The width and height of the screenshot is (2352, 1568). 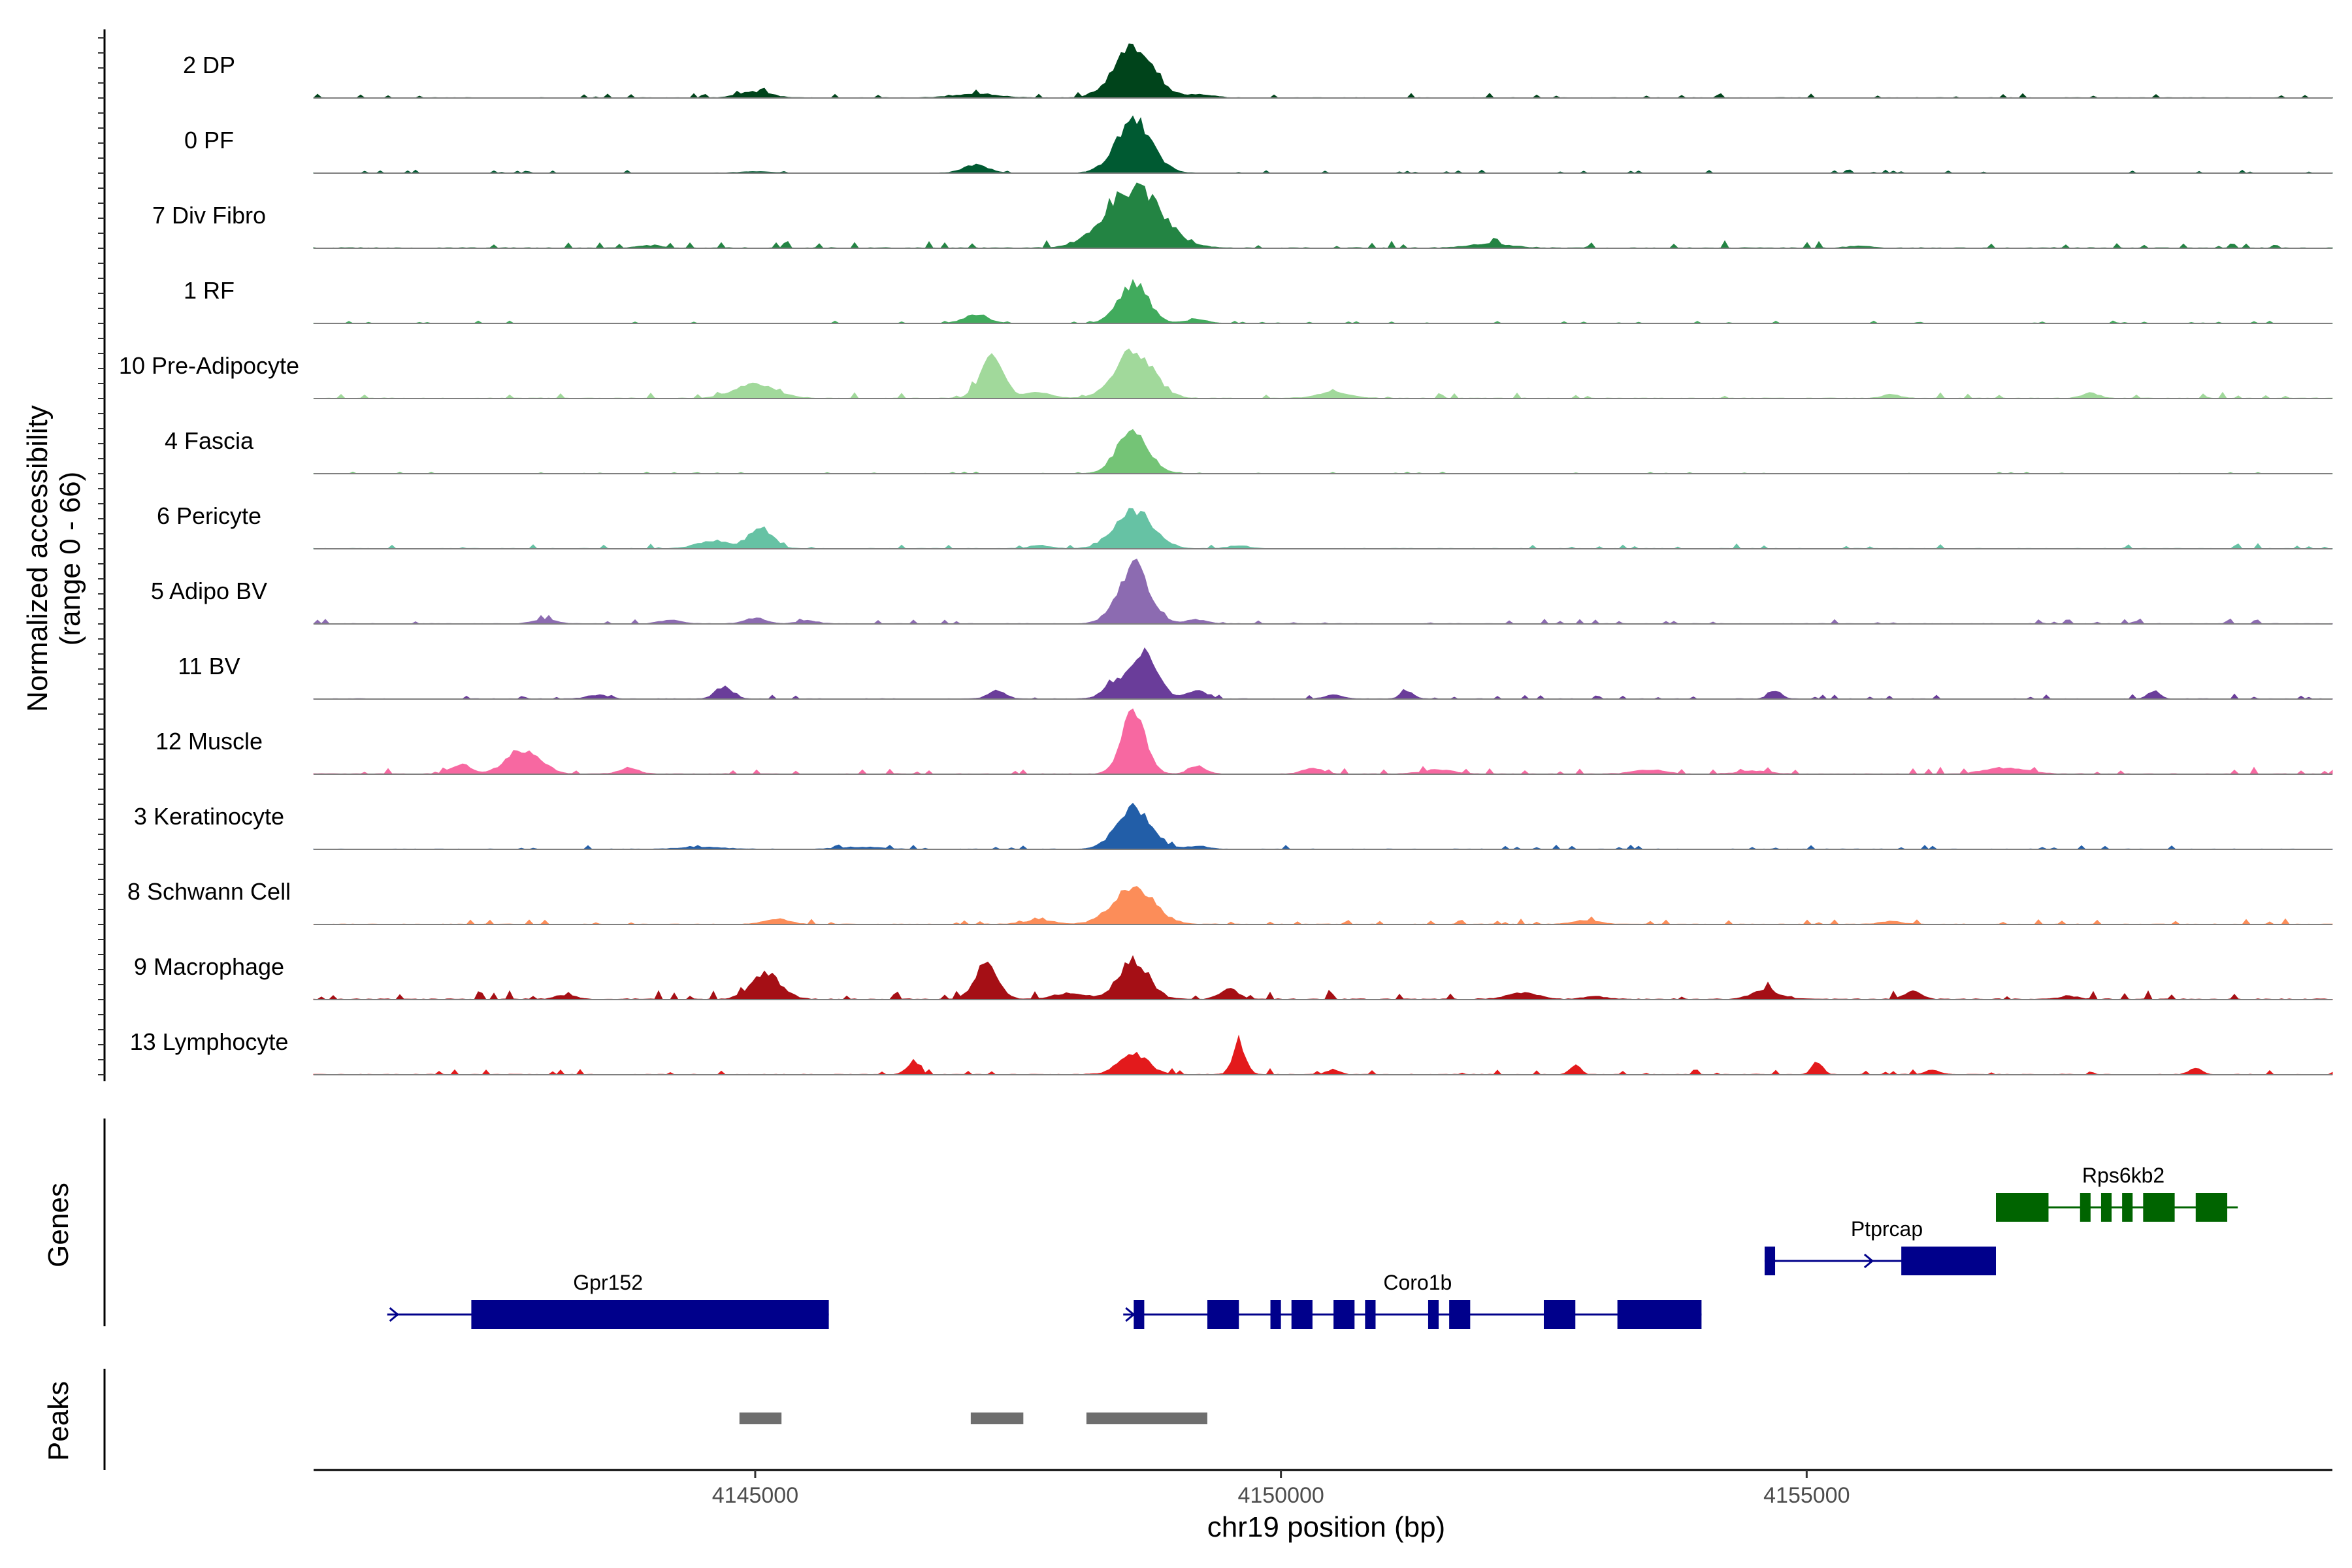 I want to click on track-label: 12 Muscle, so click(x=209, y=741).